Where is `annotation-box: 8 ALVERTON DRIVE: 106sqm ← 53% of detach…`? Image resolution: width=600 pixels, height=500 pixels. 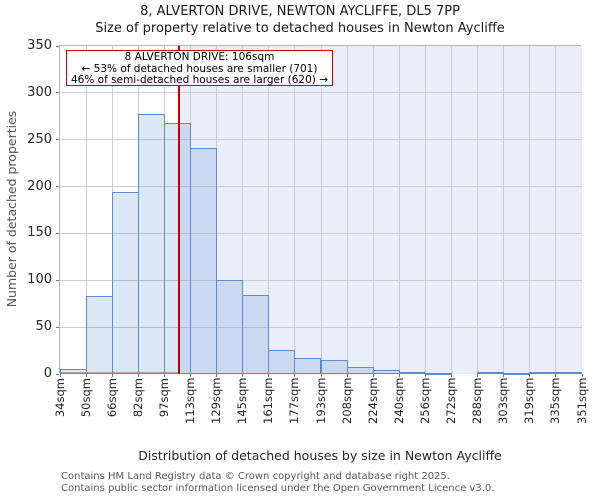
annotation-box: 8 ALVERTON DRIVE: 106sqm ← 53% of detach… is located at coordinates (199, 68).